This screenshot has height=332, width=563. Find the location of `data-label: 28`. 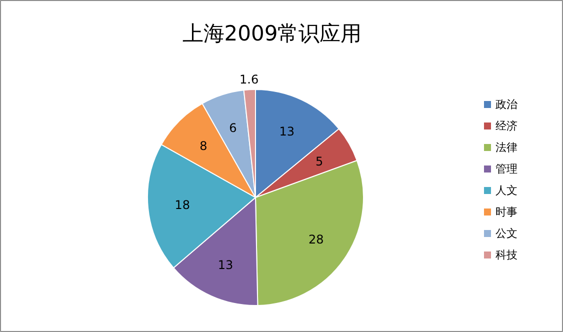

data-label: 28 is located at coordinates (316, 239).